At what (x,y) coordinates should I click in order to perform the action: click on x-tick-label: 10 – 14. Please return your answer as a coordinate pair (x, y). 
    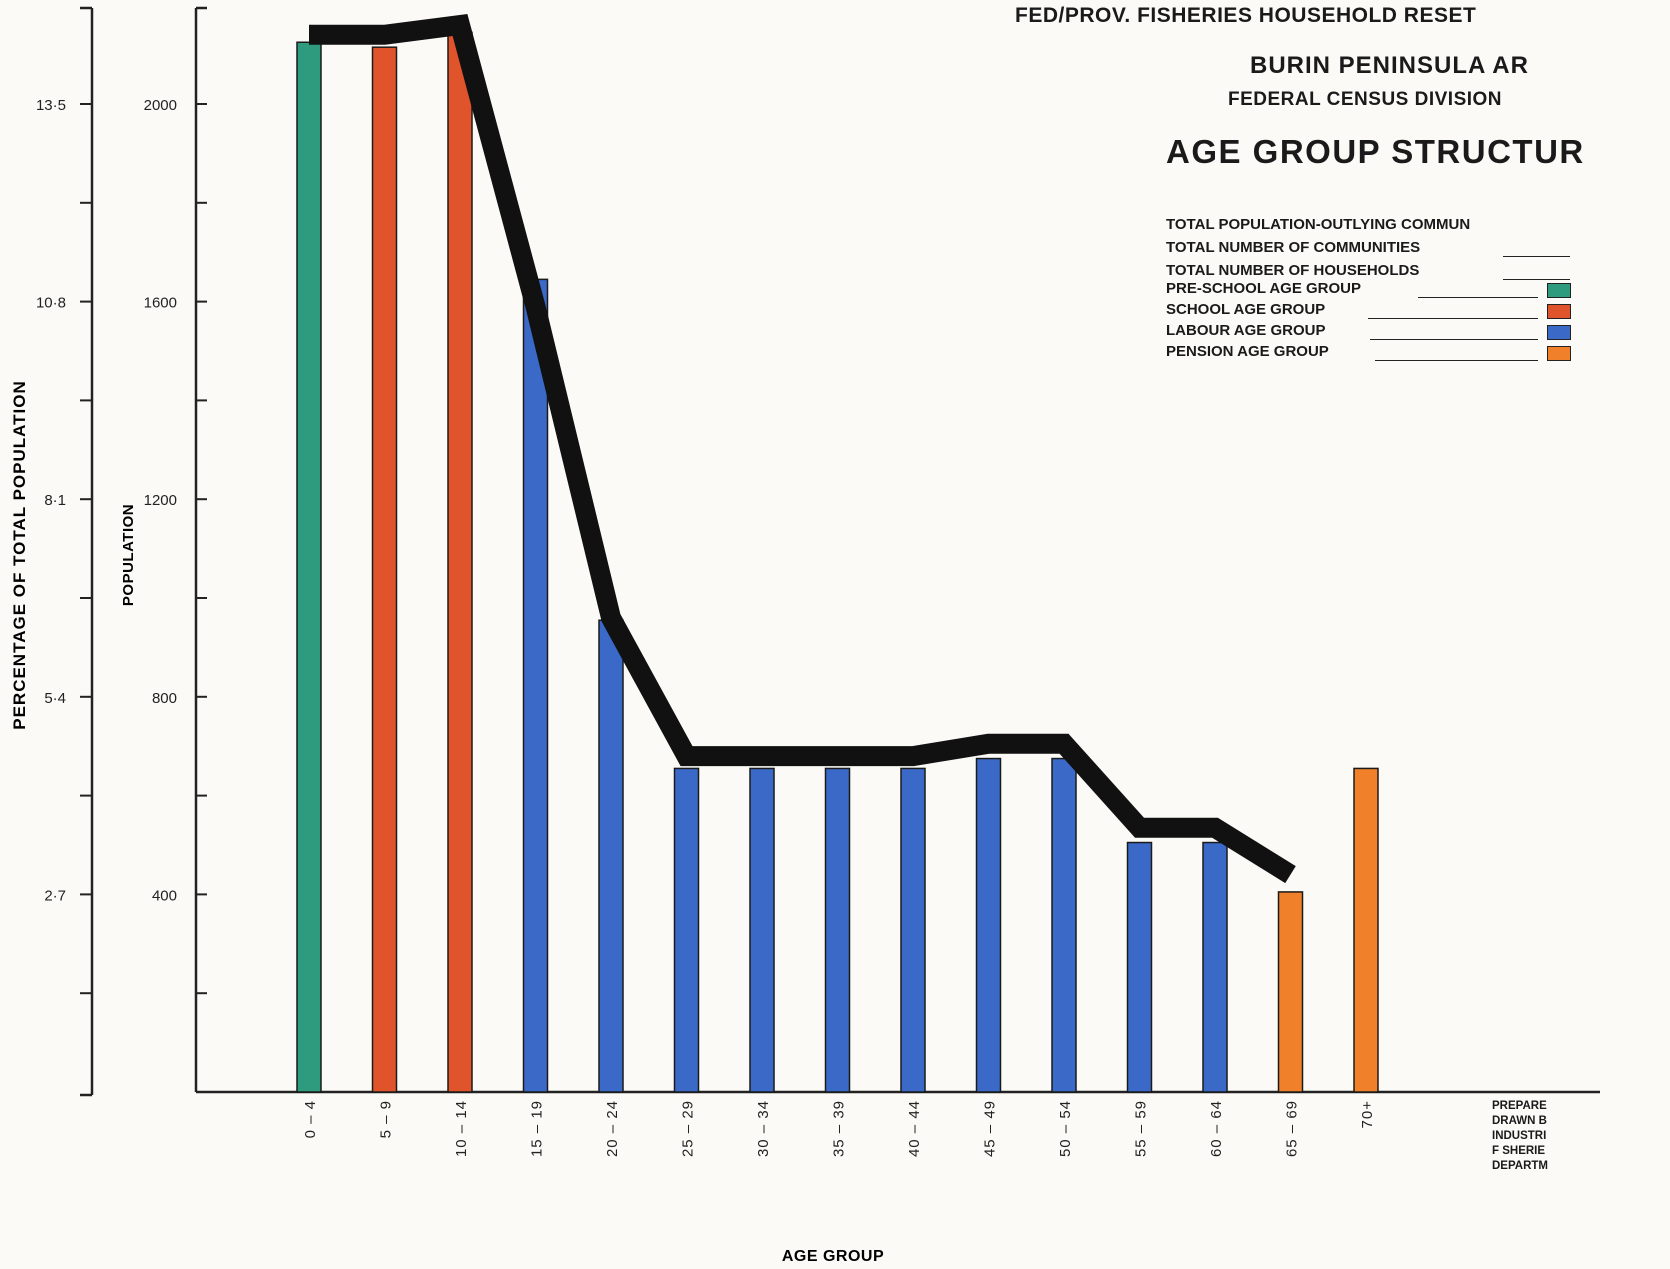
    Looking at the image, I should click on (461, 1128).